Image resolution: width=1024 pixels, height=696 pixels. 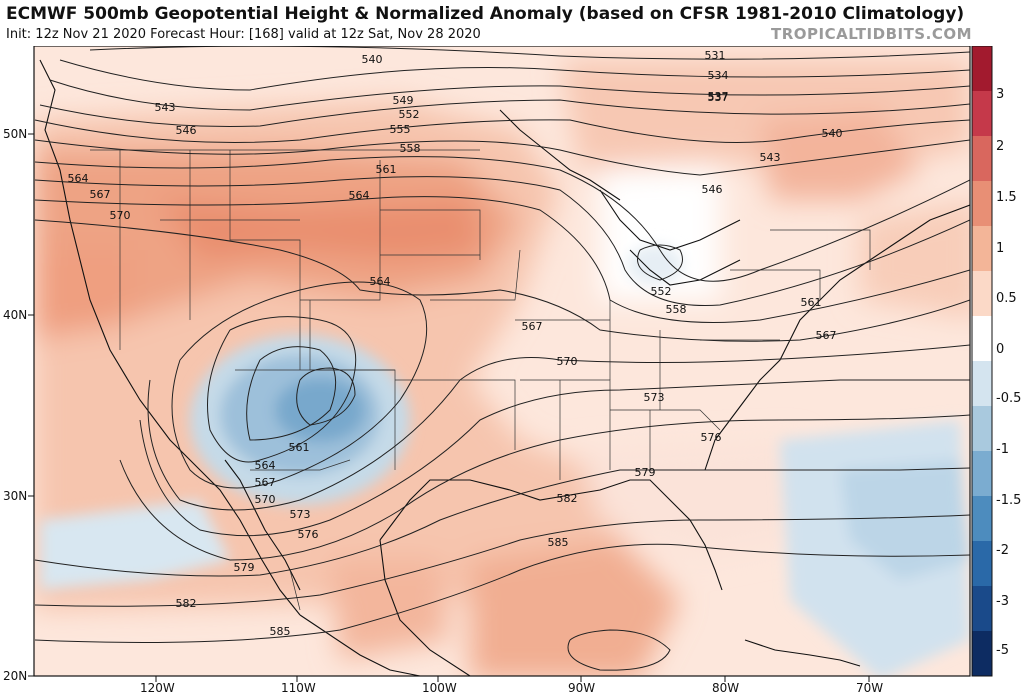 I want to click on colorbar-label-neg2: -2, so click(x=1002, y=550).